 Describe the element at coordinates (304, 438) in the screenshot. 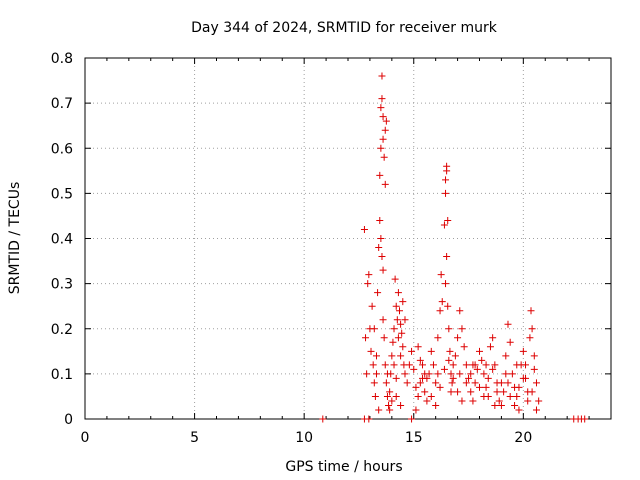

I see `x-tick-label: 10` at that location.